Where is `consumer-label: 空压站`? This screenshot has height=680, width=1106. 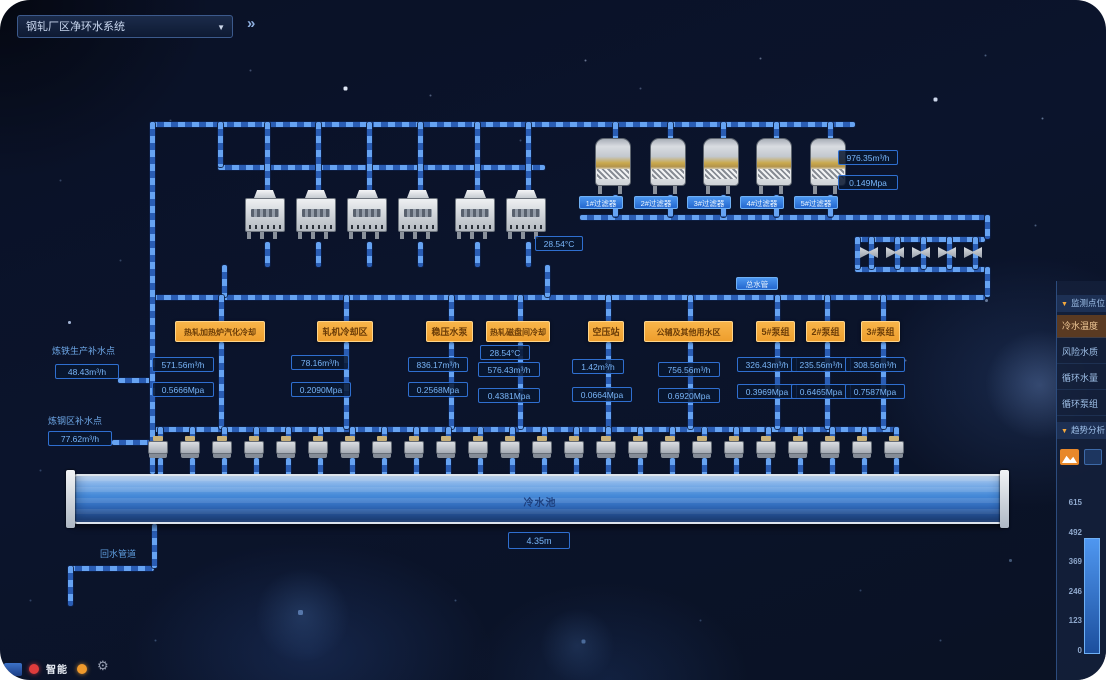 consumer-label: 空压站 is located at coordinates (606, 331).